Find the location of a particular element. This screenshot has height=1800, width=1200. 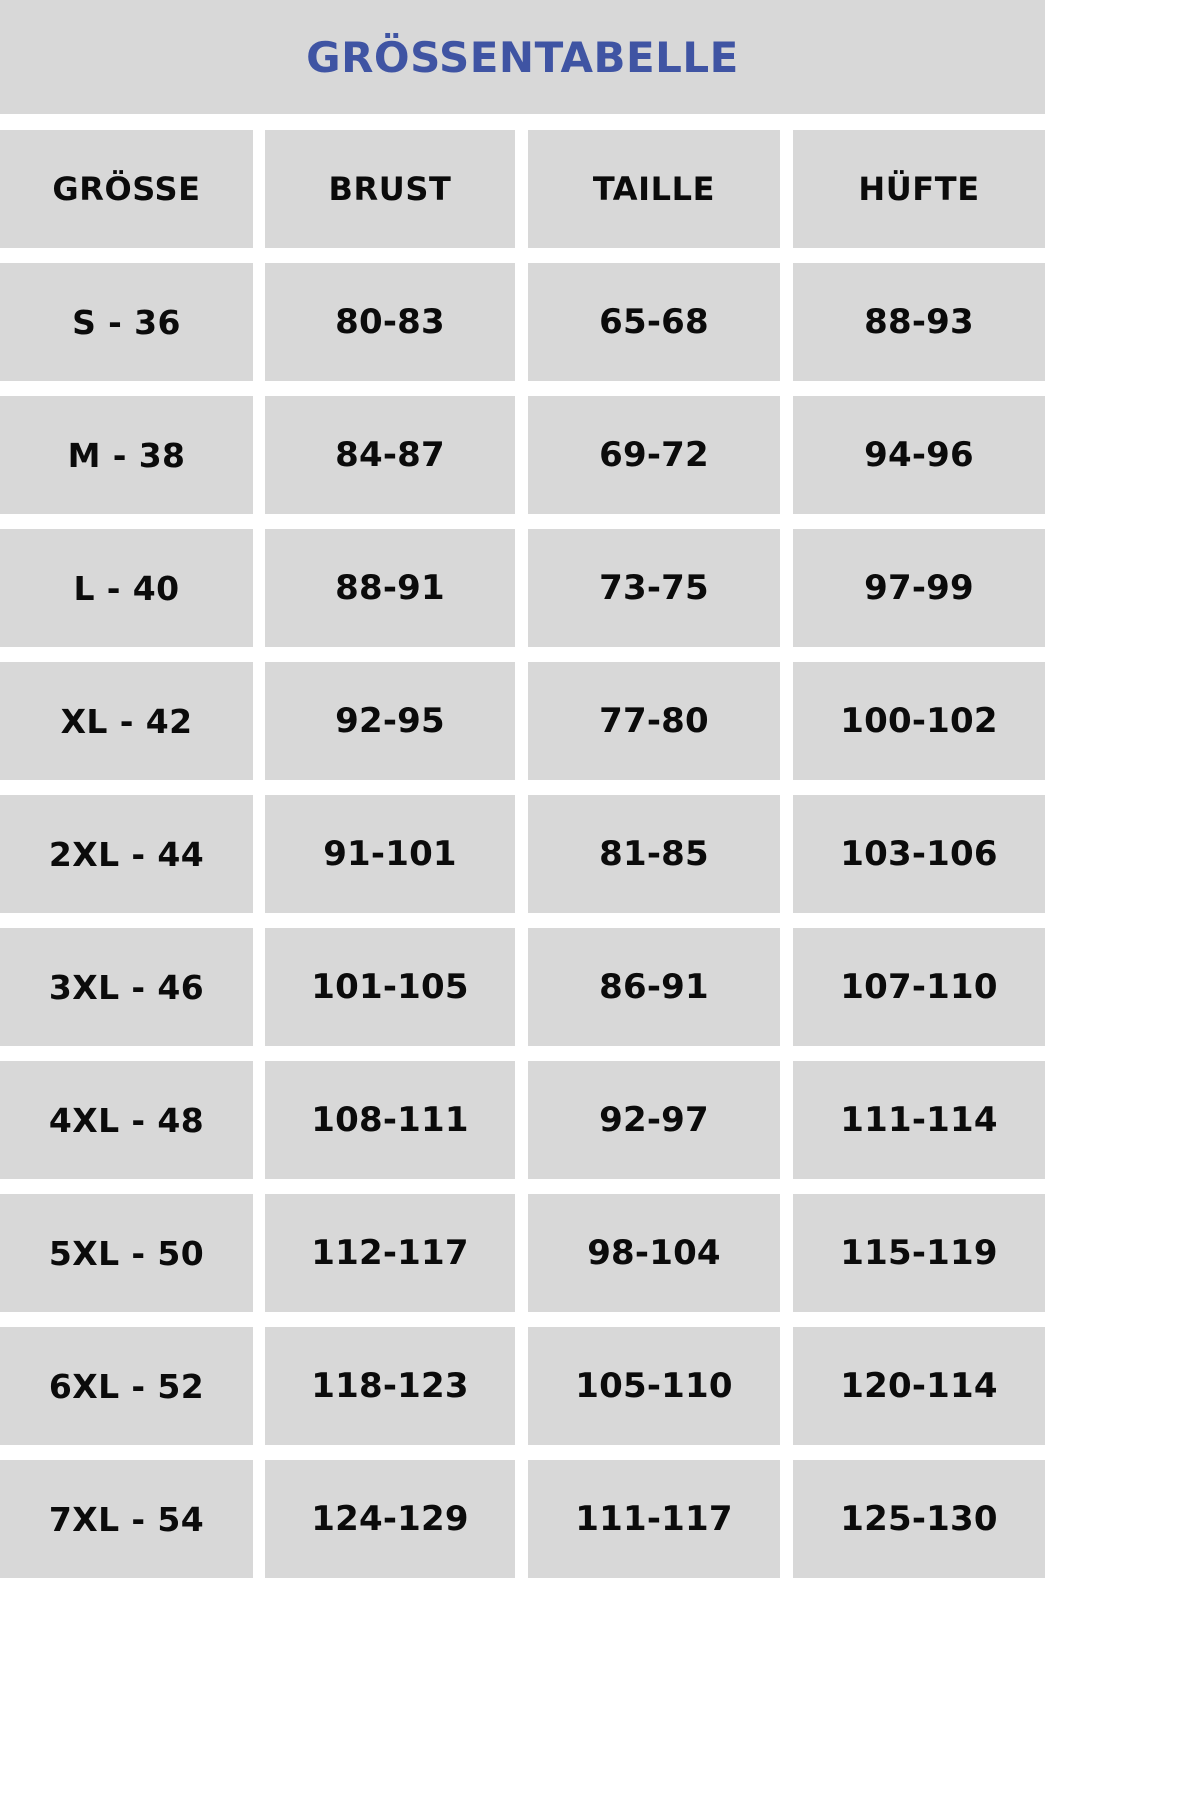

huefte-cell: 107-110 is located at coordinates (919, 987).